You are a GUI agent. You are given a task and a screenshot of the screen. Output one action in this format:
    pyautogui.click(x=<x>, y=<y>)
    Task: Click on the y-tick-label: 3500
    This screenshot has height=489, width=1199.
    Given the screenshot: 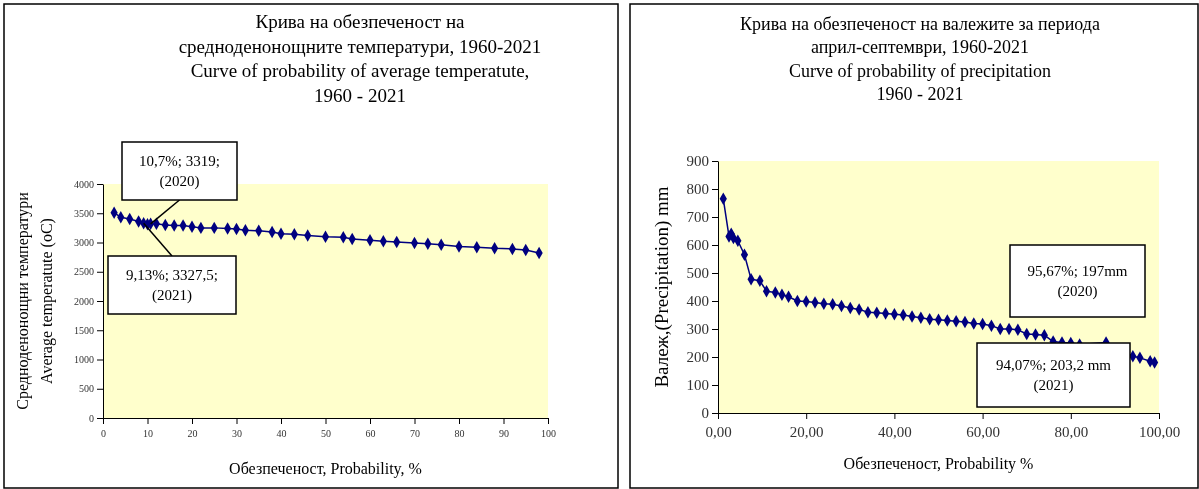 What is the action you would take?
    pyautogui.click(x=84, y=213)
    